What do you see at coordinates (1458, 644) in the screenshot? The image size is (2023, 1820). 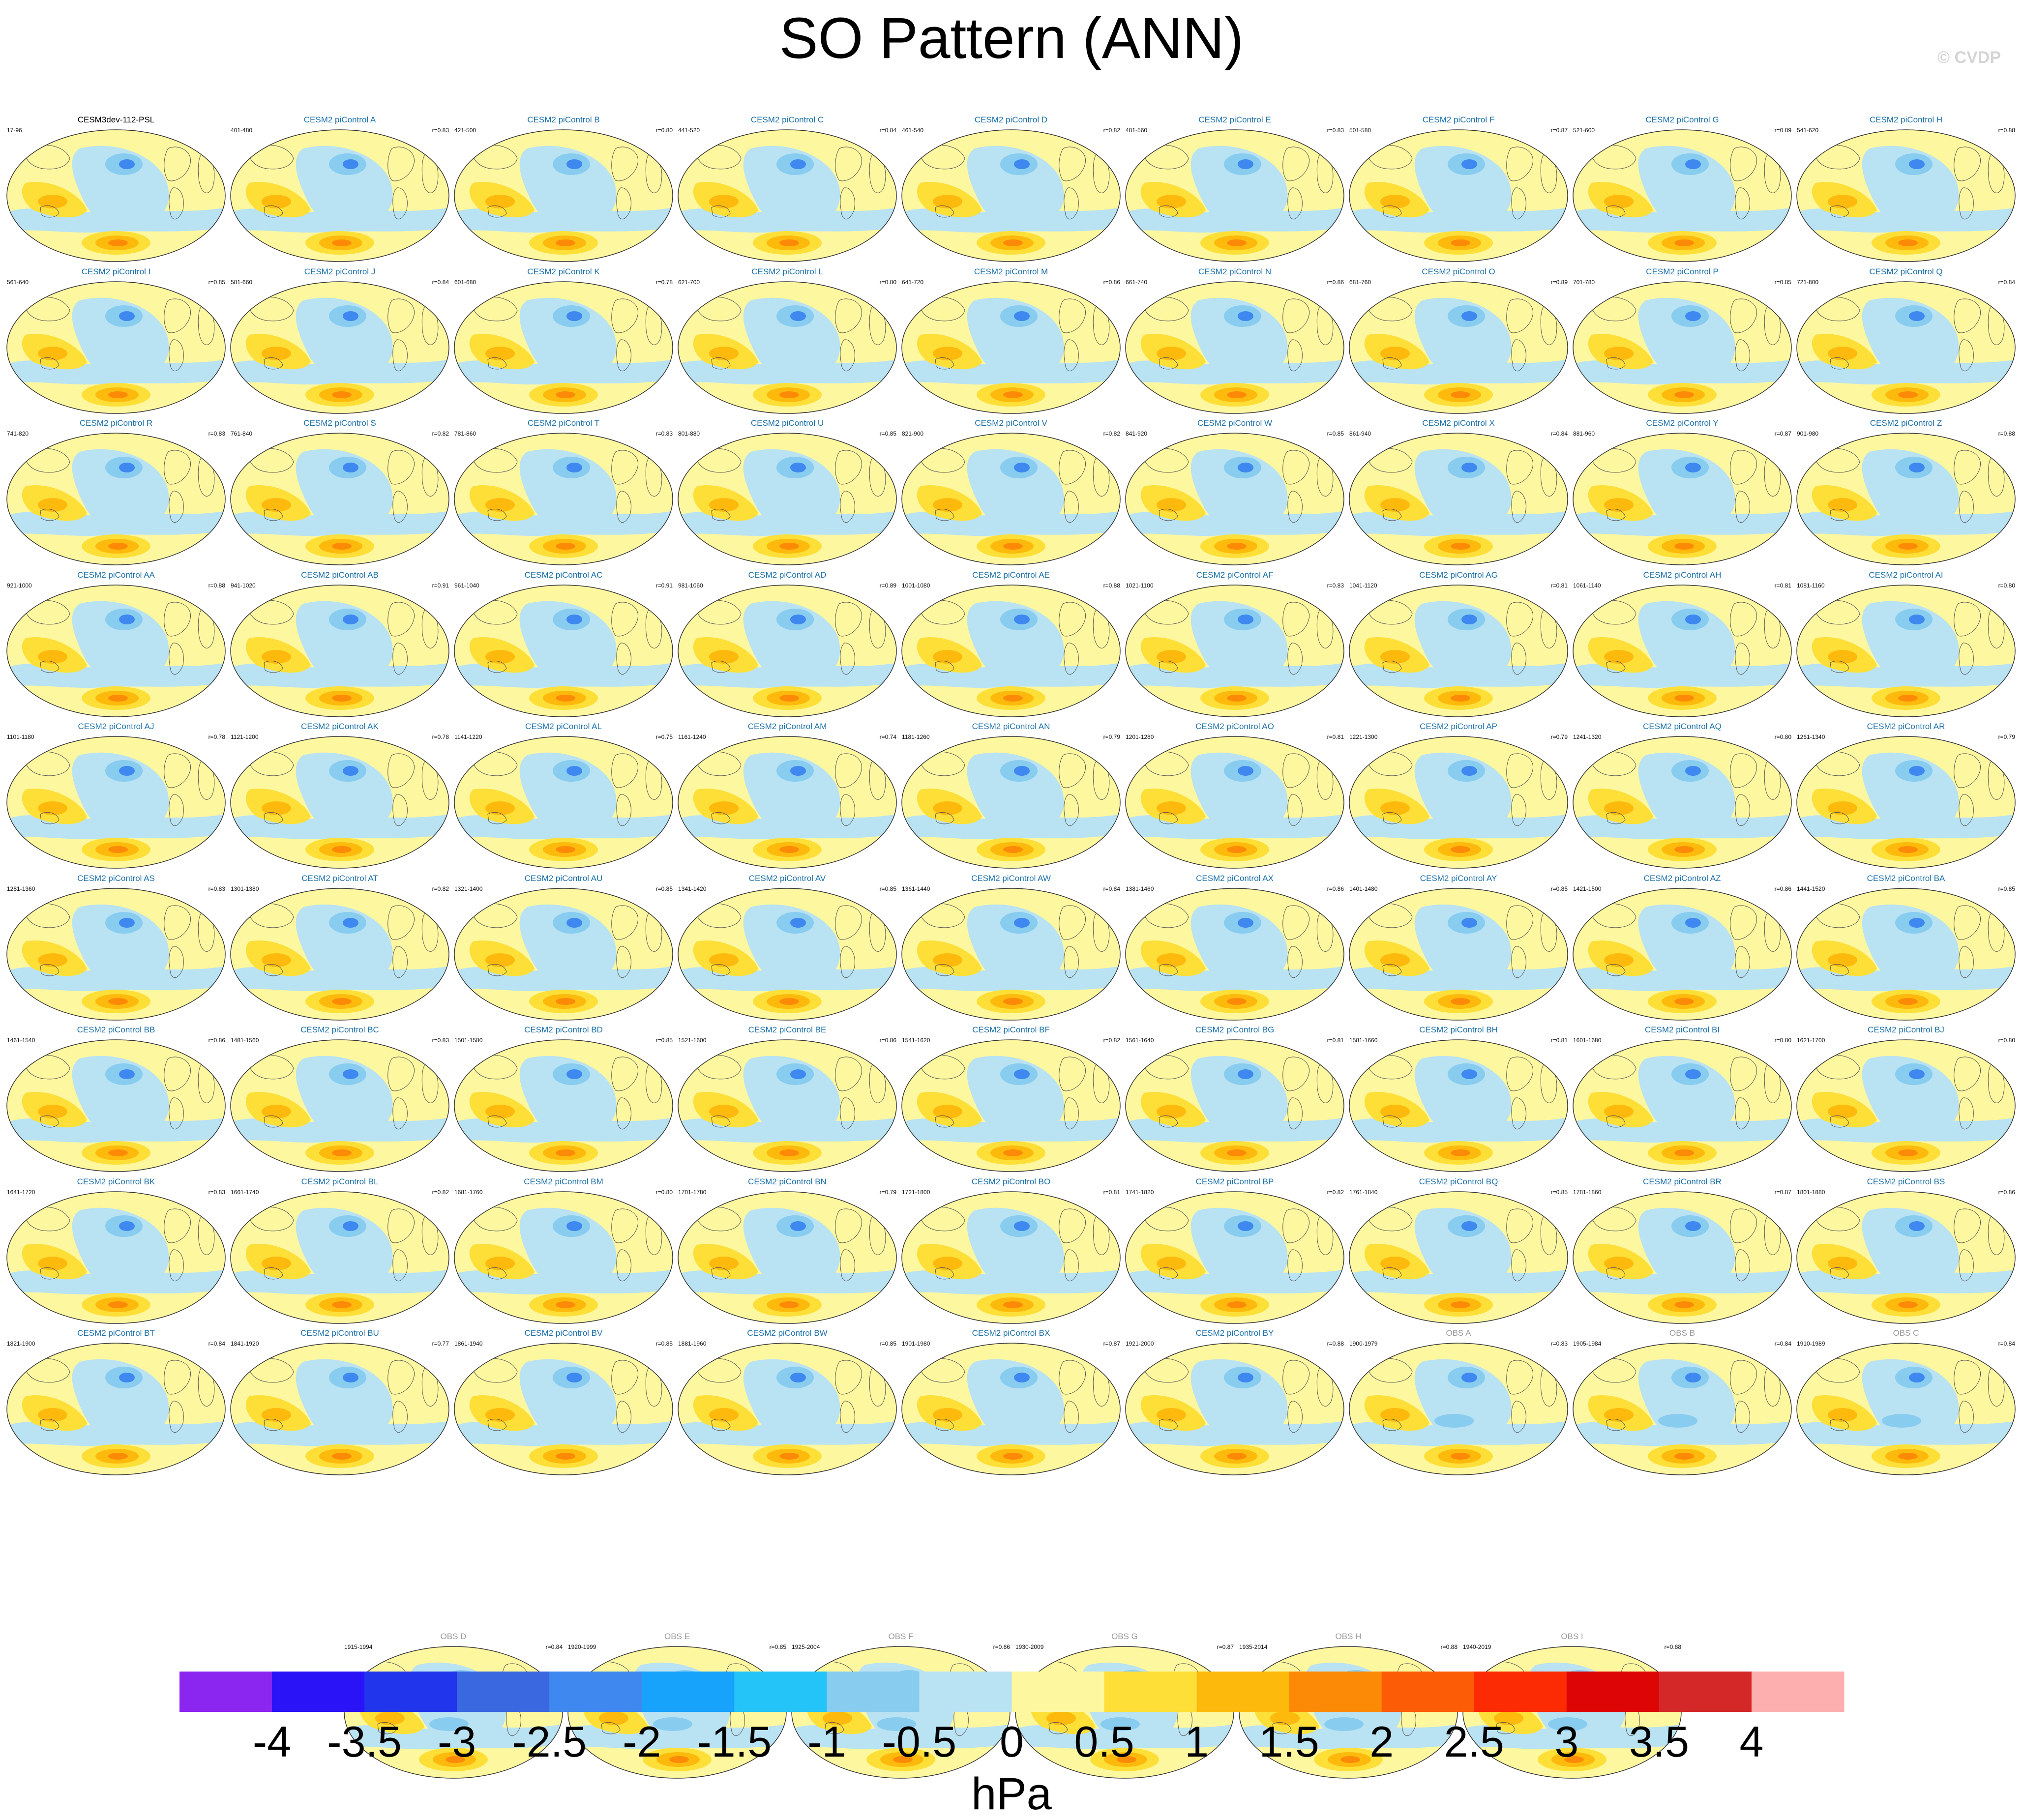 I see `map-panel: CESM2 piControl AG 1041-1120 r=0.81` at bounding box center [1458, 644].